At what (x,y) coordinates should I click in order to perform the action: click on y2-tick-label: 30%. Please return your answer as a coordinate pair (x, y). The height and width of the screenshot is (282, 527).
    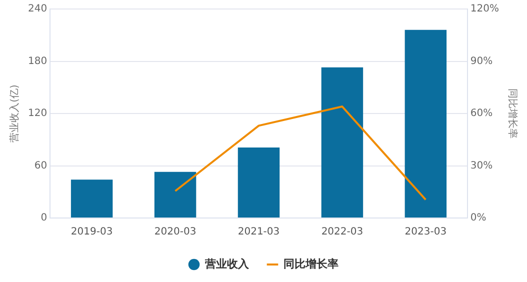
    Looking at the image, I should click on (481, 166).